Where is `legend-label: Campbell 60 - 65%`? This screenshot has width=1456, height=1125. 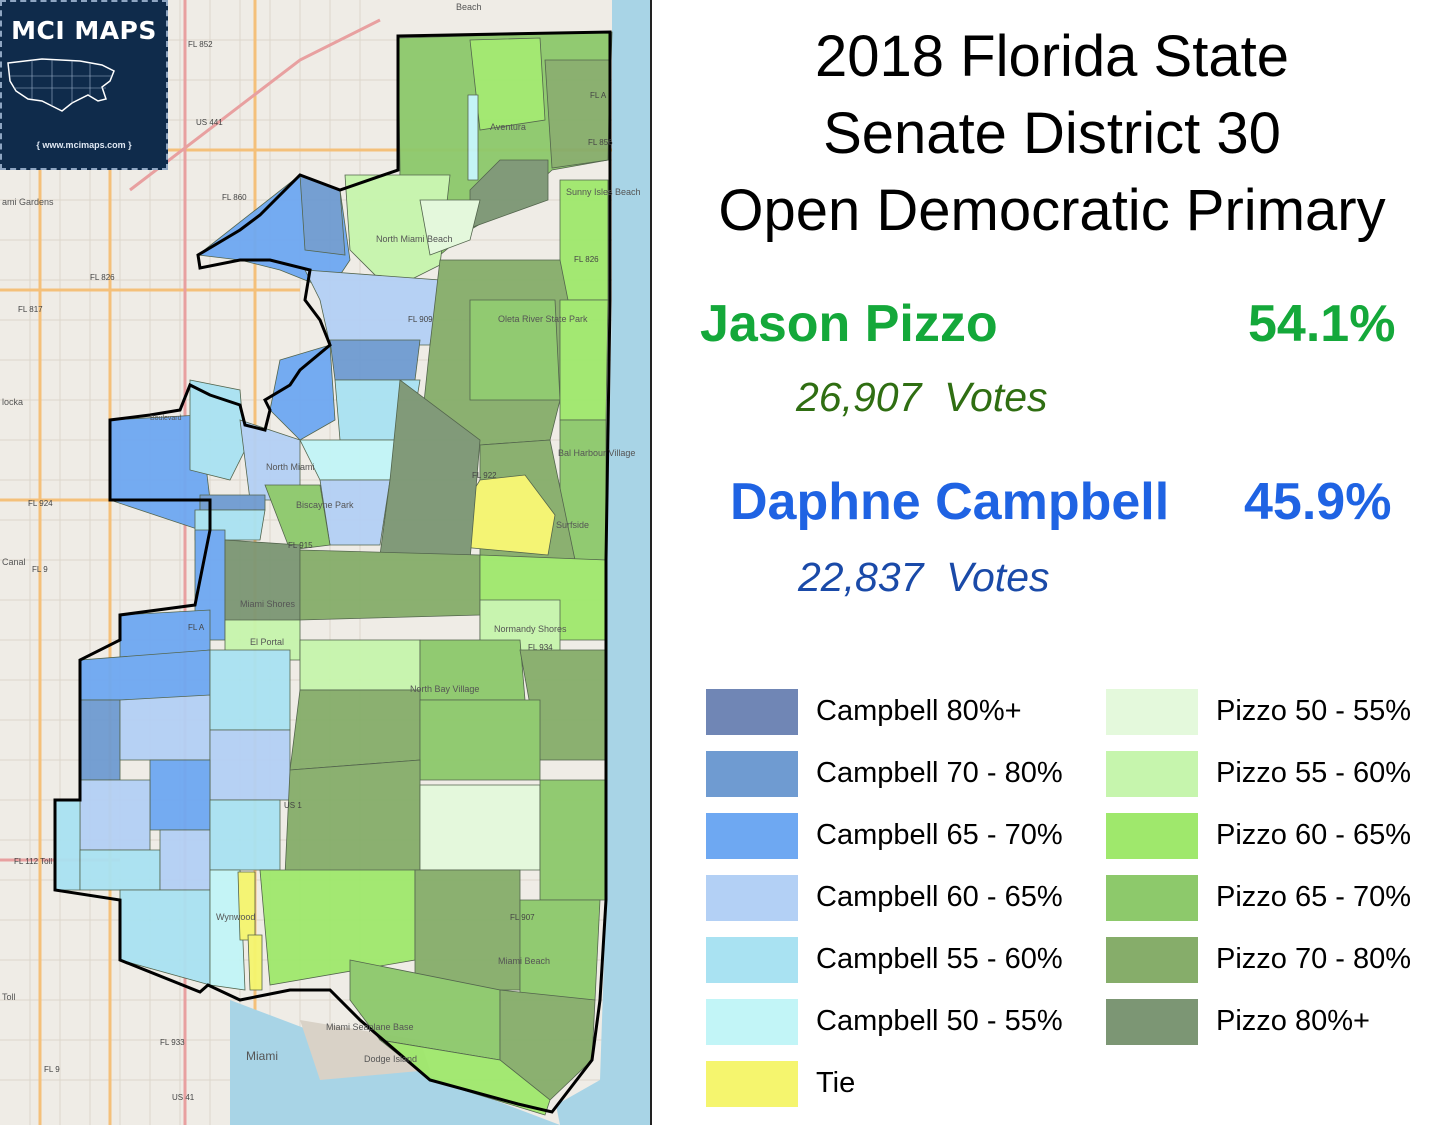 legend-label: Campbell 60 - 65% is located at coordinates (939, 897).